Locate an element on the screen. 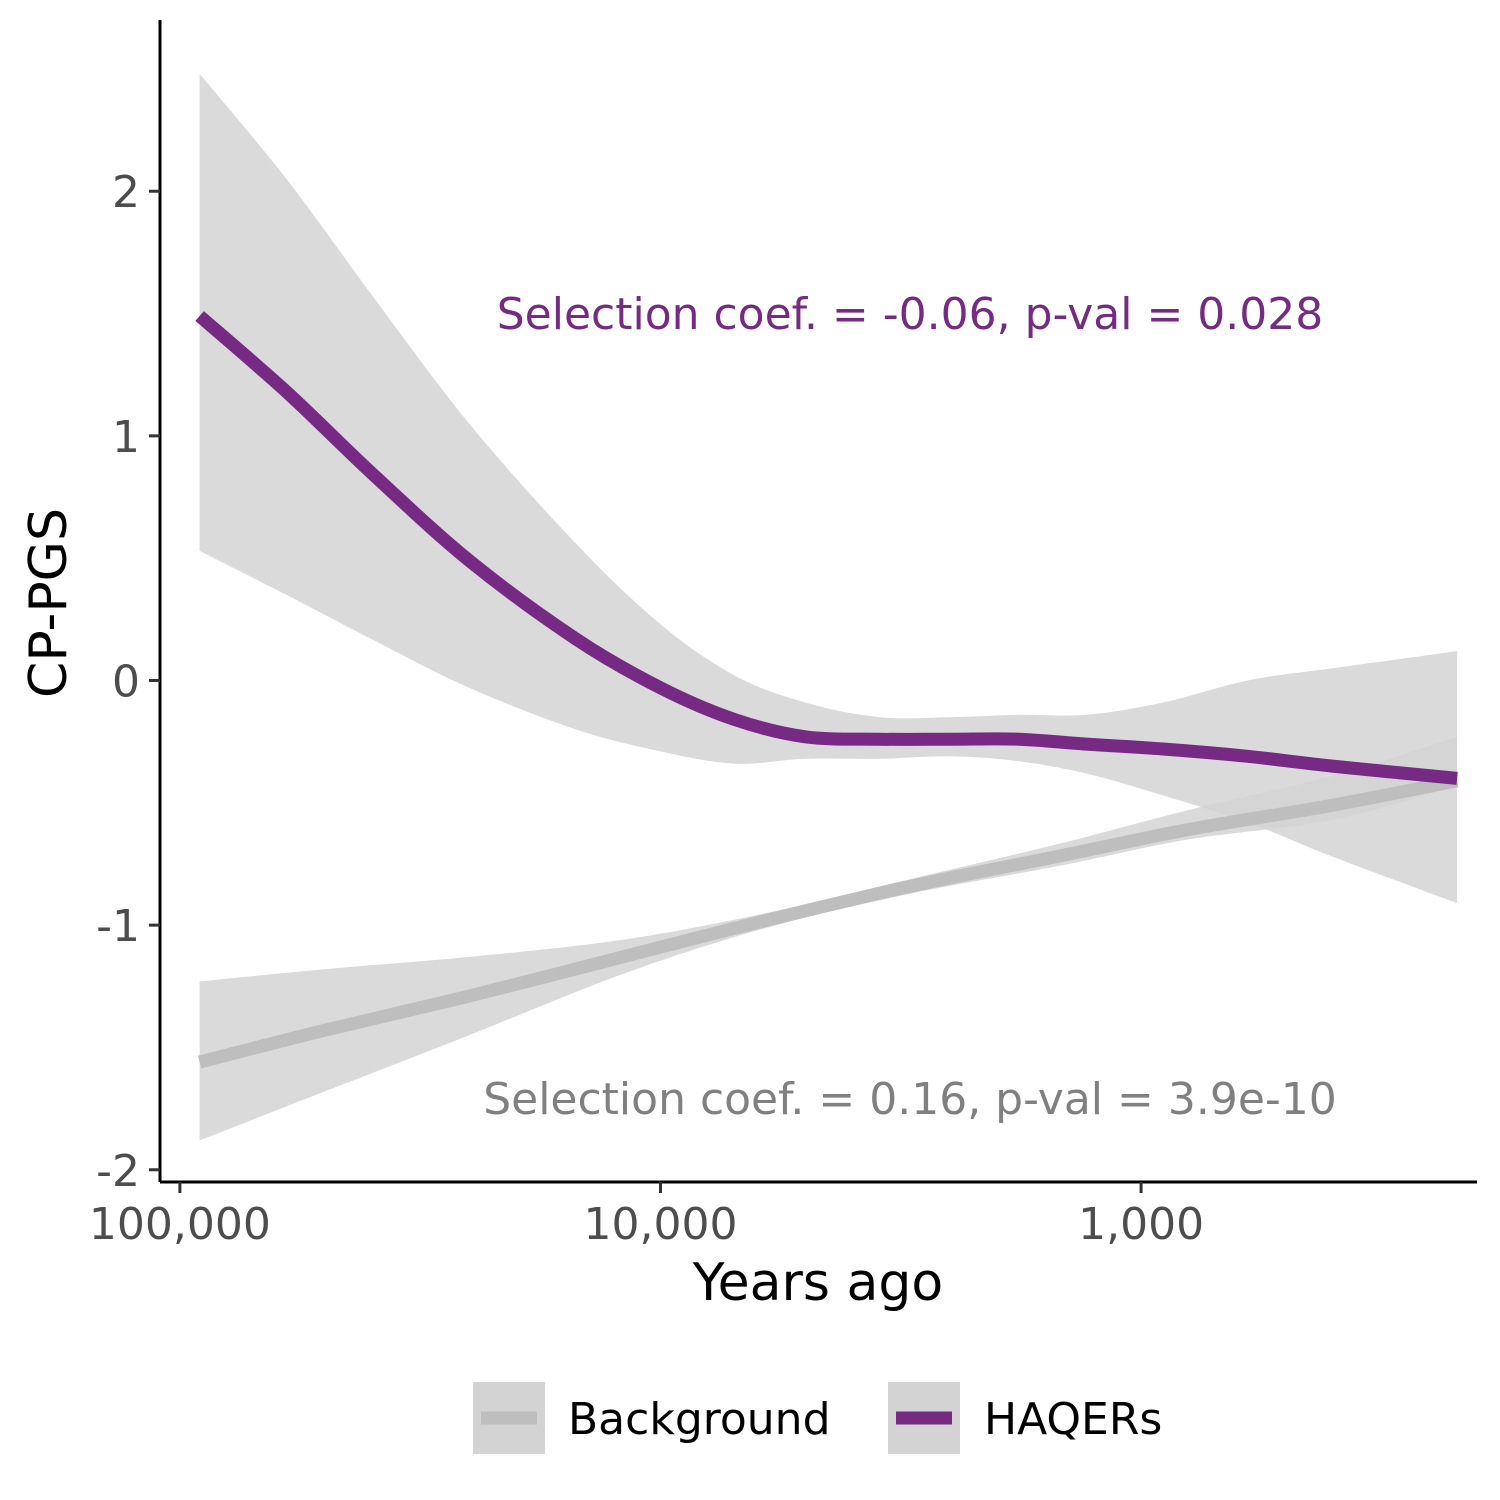 This screenshot has width=1500, height=1500. background-annotation: Selection coef. = 0.16, p-val = 3.9e-10 is located at coordinates (910, 1099).